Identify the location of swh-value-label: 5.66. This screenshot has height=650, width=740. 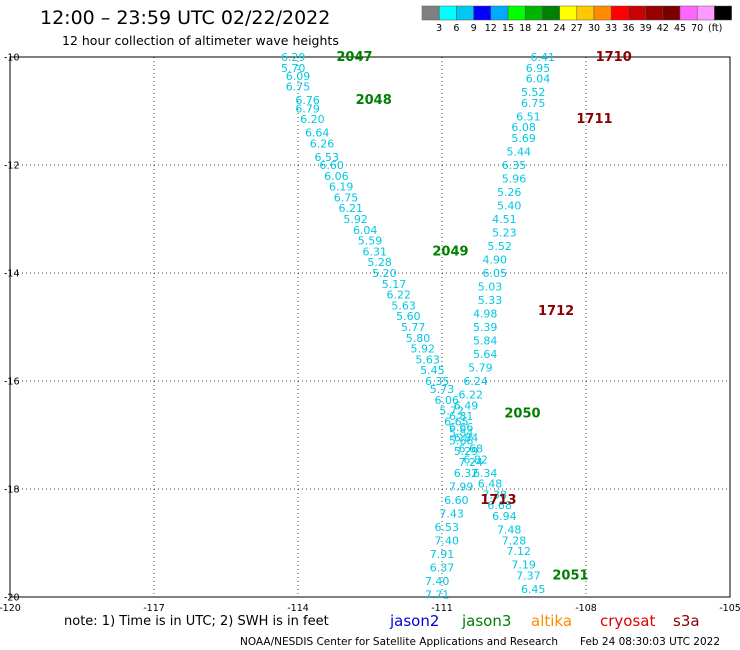
(461, 440).